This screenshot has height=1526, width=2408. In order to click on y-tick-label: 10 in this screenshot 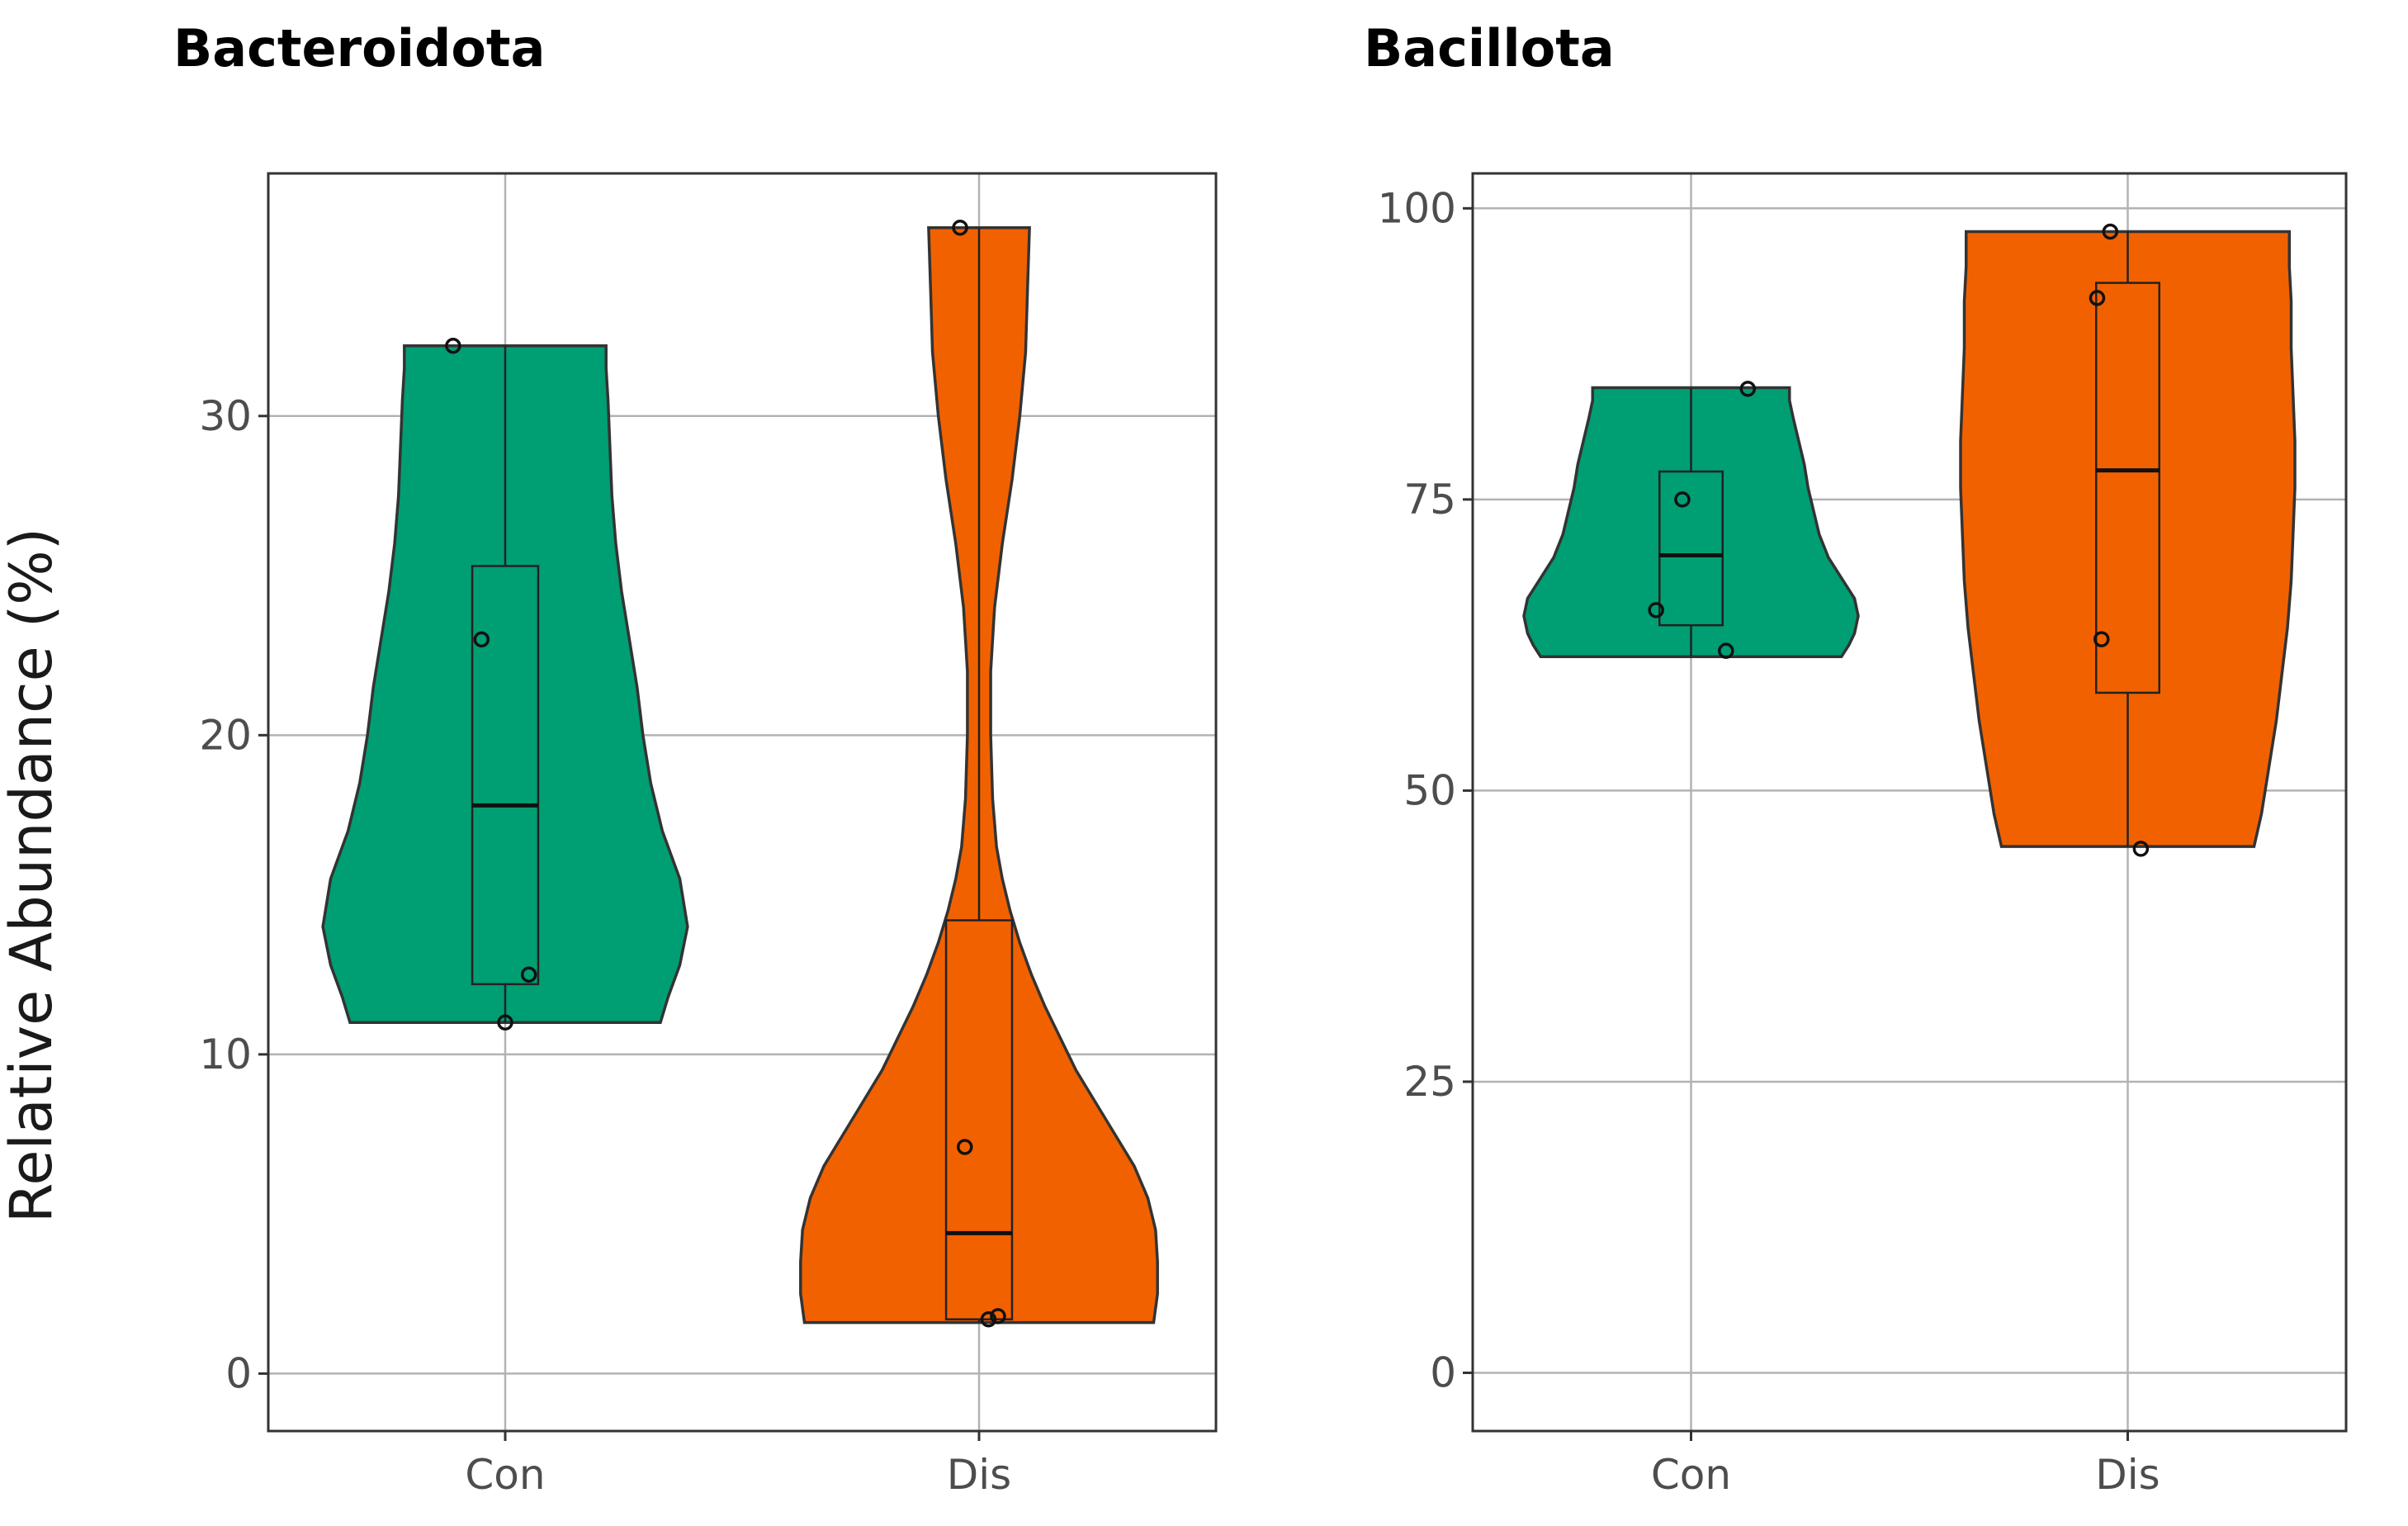, I will do `click(225, 1055)`.